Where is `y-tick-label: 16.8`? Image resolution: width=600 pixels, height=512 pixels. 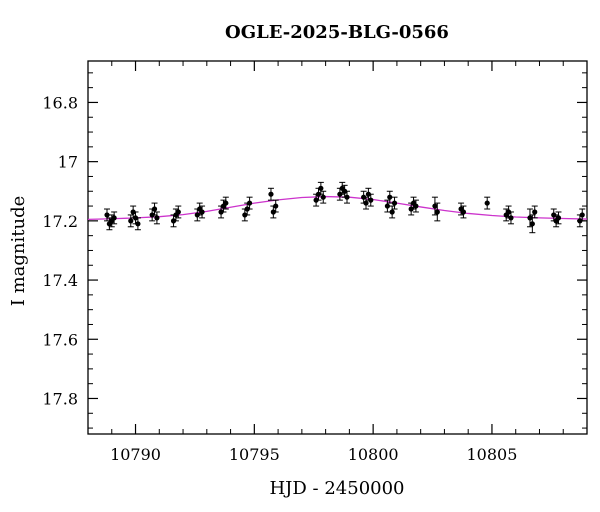
y-tick-label: 16.8 is located at coordinates (60, 102).